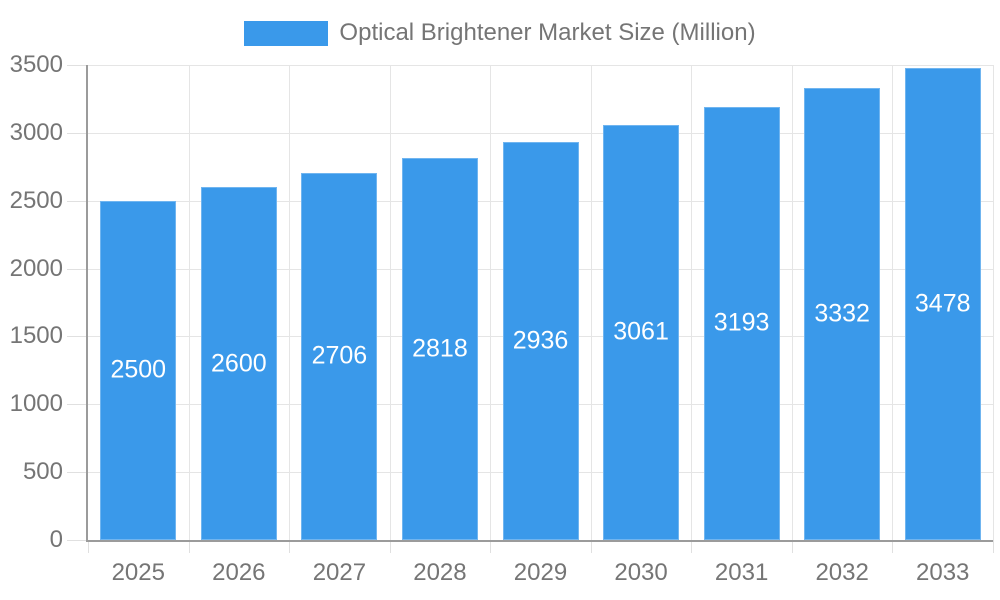  I want to click on y-axis-label: 3500, so click(36, 64).